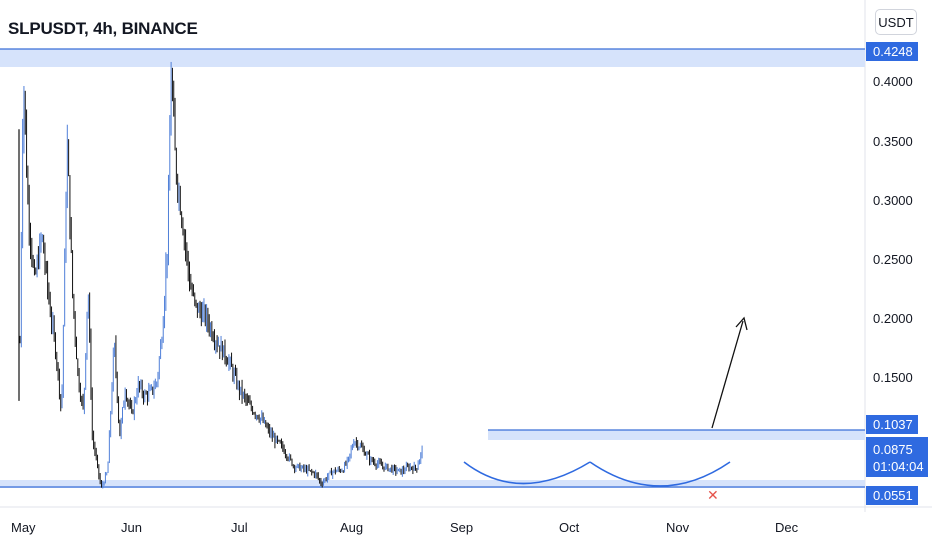 The width and height of the screenshot is (932, 555). What do you see at coordinates (23, 527) in the screenshot?
I see `x-tick-label: May` at bounding box center [23, 527].